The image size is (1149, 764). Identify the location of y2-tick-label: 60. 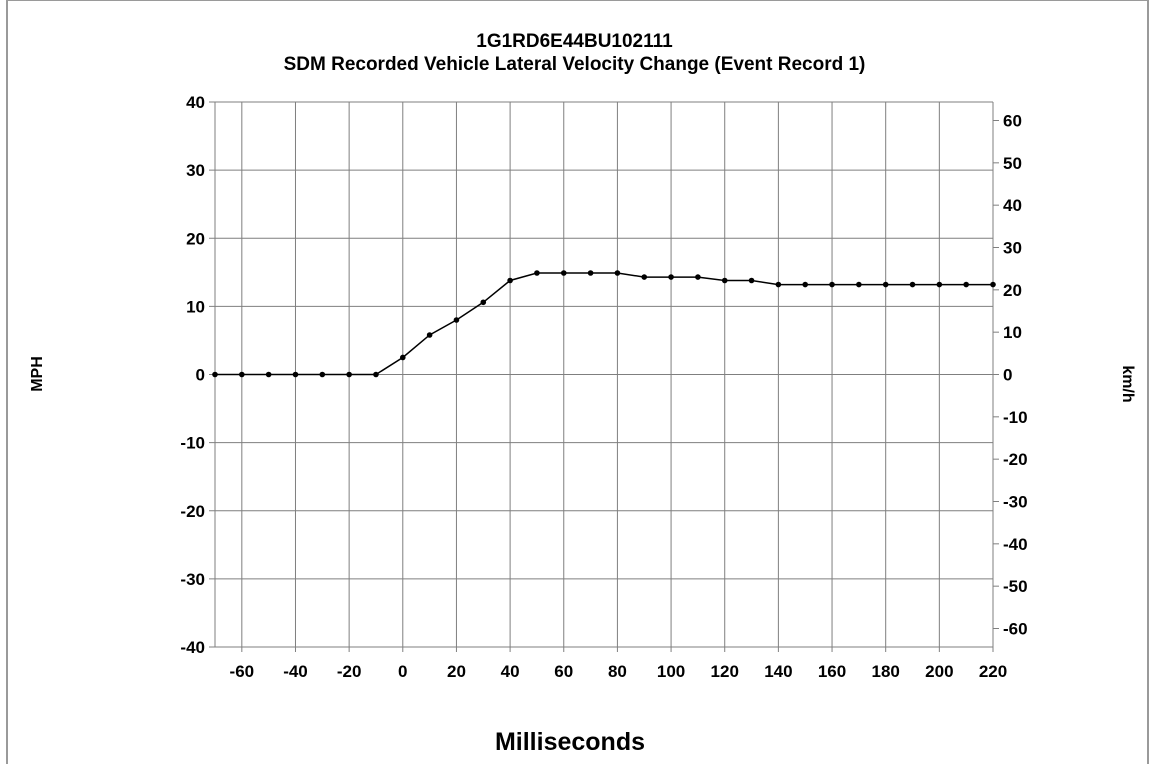
(1012, 120).